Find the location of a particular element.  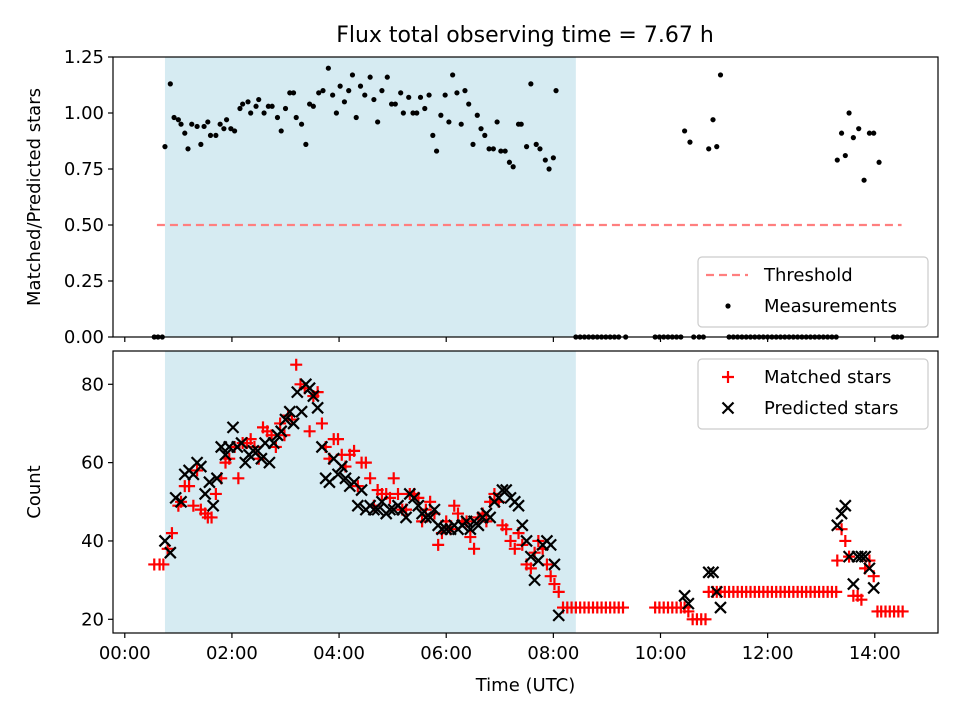

x-tick-label: 14:00 is located at coordinates (875, 653).